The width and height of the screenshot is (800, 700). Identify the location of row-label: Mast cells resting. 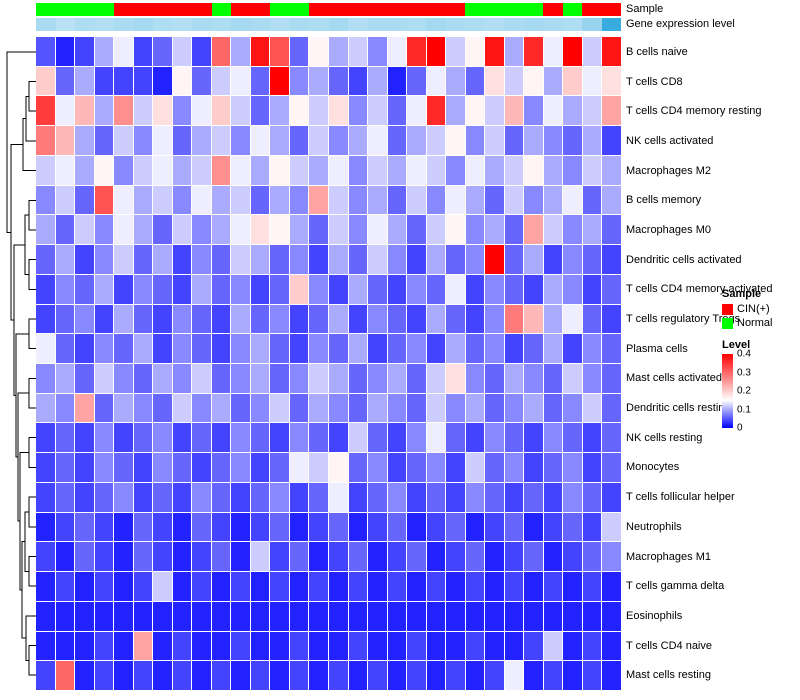
(668, 675).